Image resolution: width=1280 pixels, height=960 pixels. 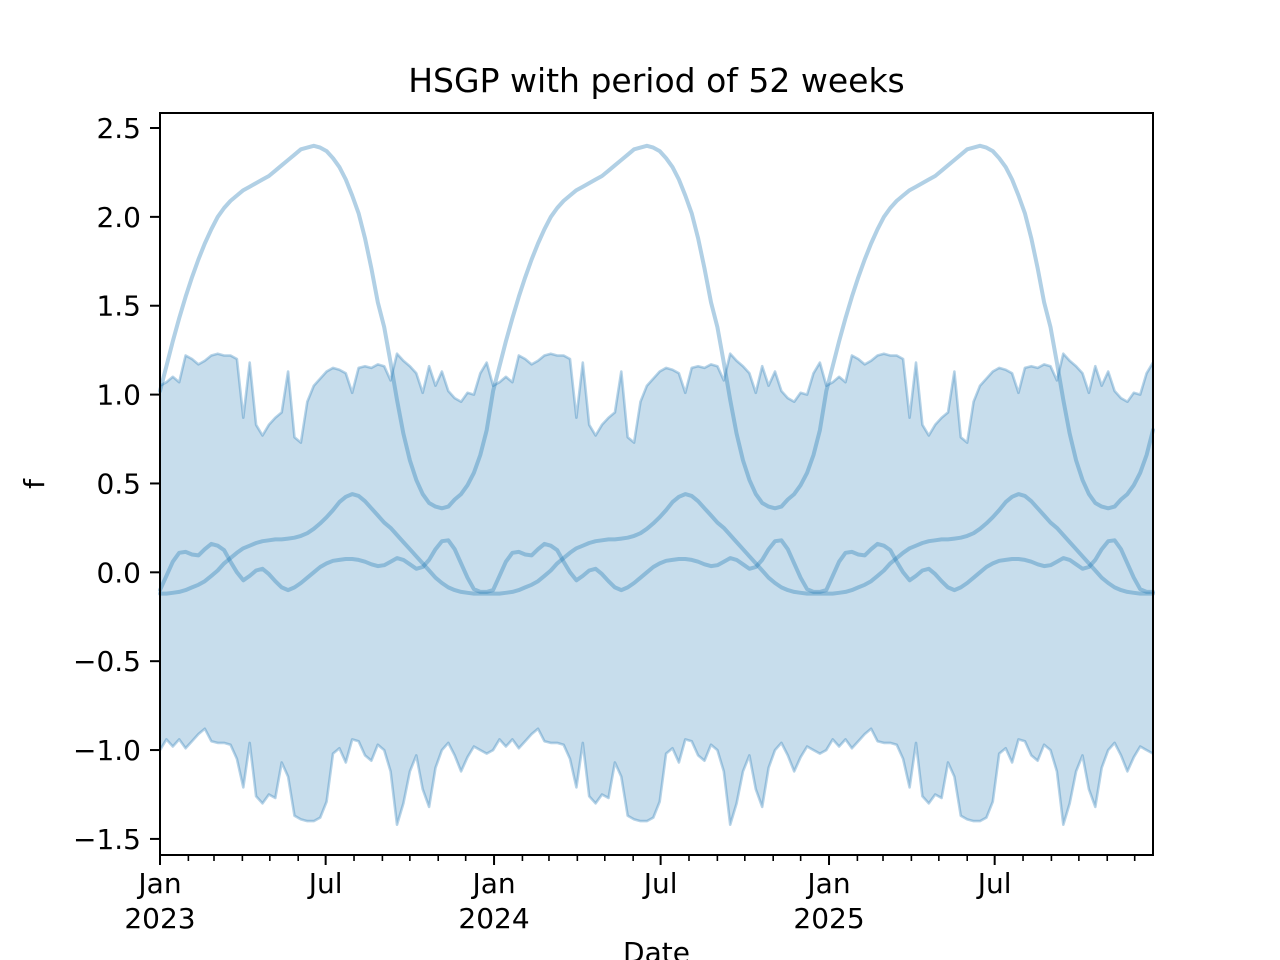 I want to click on y-tick-label: 1.0, so click(x=118, y=395).